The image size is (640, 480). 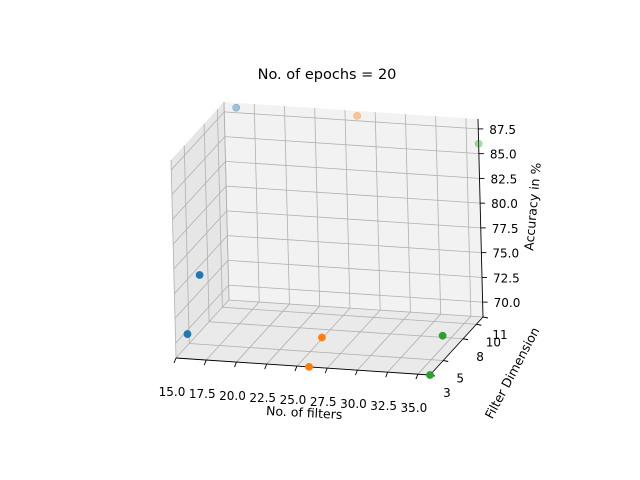 I want to click on z-axis-label: Accuracy in %, so click(x=532, y=206).